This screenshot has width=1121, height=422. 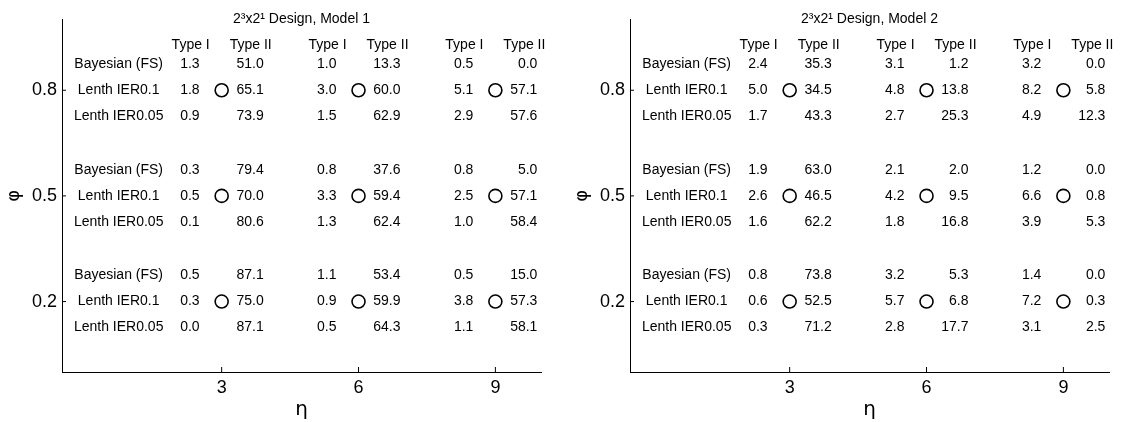 I want to click on annotation: 4.8, so click(x=895, y=89).